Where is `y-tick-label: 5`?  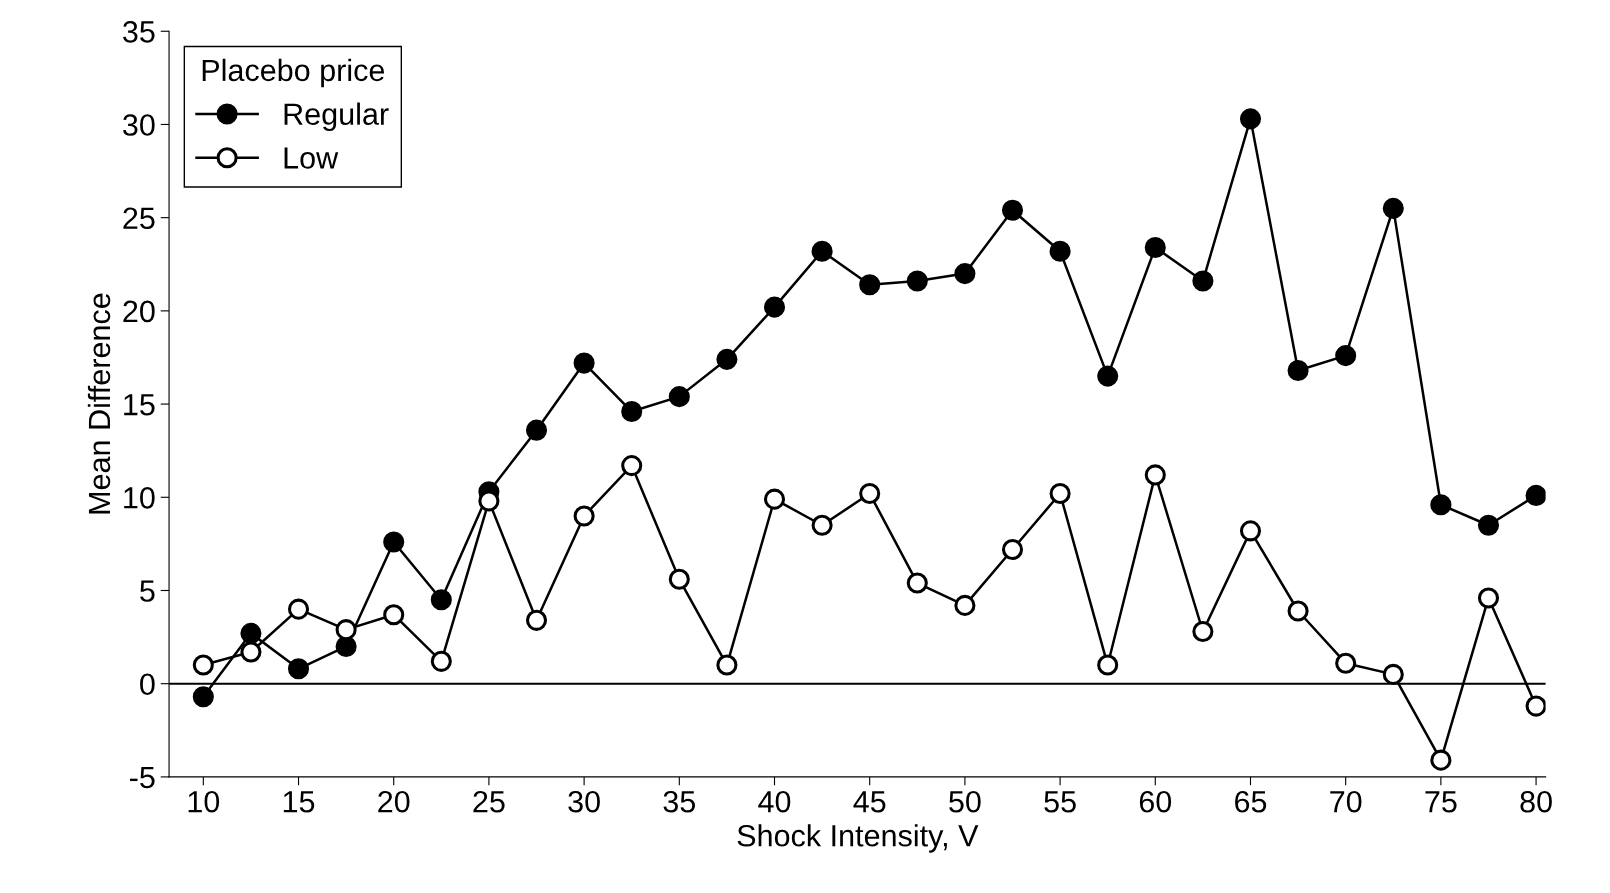 y-tick-label: 5 is located at coordinates (147, 591).